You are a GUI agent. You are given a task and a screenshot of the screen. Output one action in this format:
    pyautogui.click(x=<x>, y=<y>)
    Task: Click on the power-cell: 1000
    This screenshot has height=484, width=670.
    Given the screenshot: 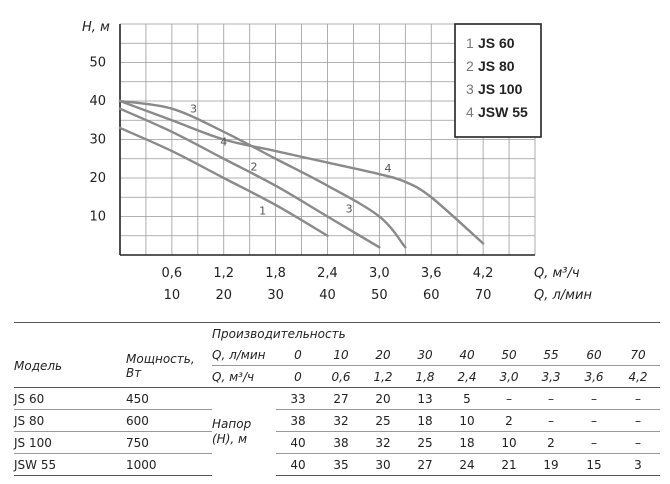 What is the action you would take?
    pyautogui.click(x=169, y=464)
    